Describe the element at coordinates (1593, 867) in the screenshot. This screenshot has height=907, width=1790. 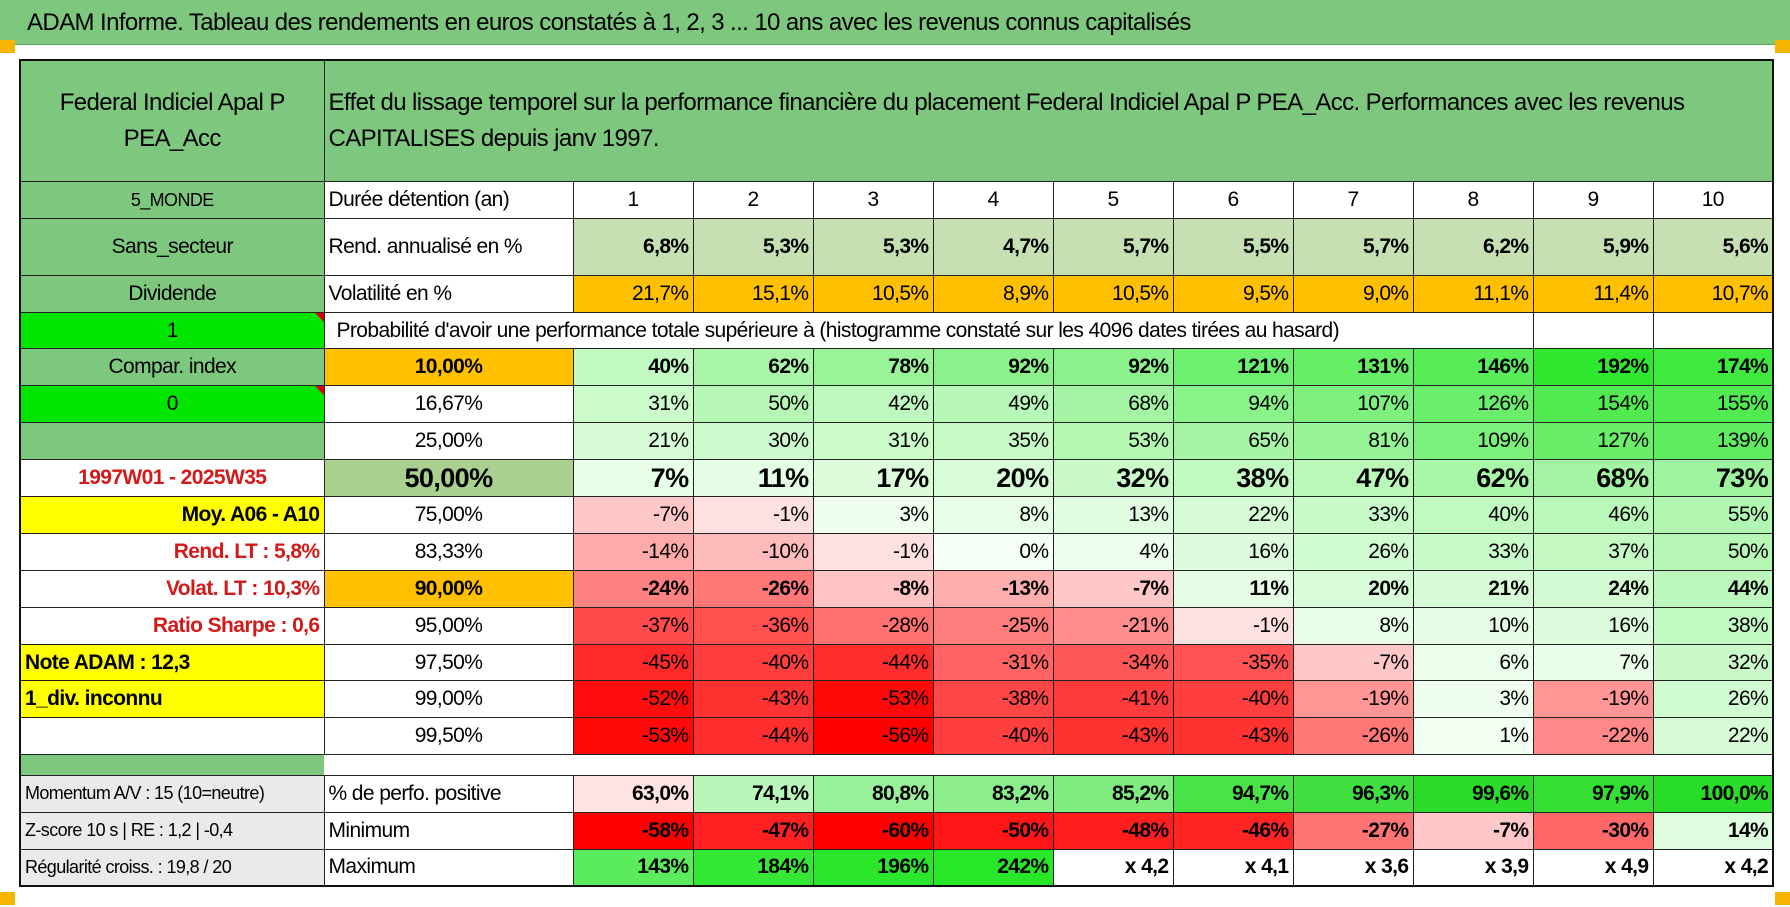
I see `maximum-value: x 4,9` at that location.